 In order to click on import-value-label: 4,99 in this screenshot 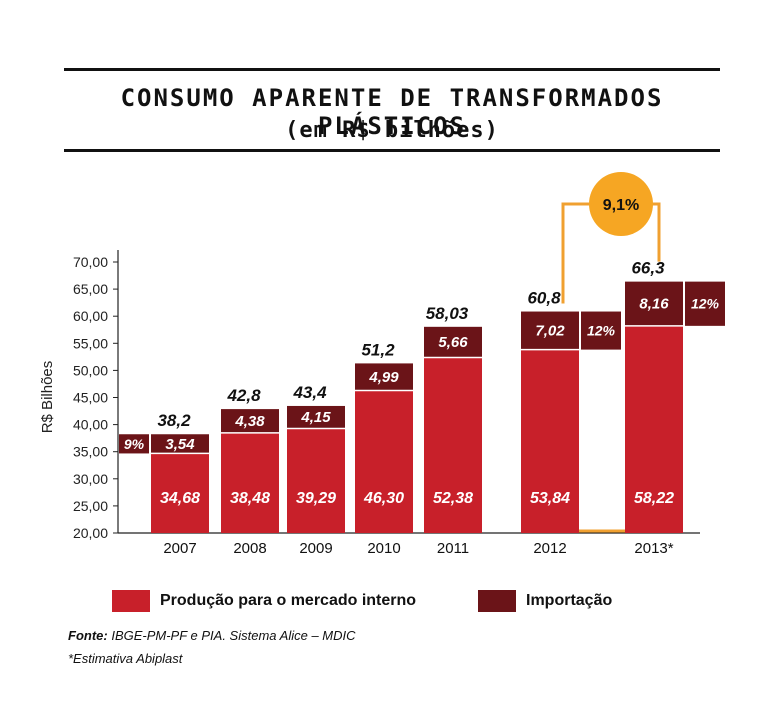, I will do `click(383, 377)`.